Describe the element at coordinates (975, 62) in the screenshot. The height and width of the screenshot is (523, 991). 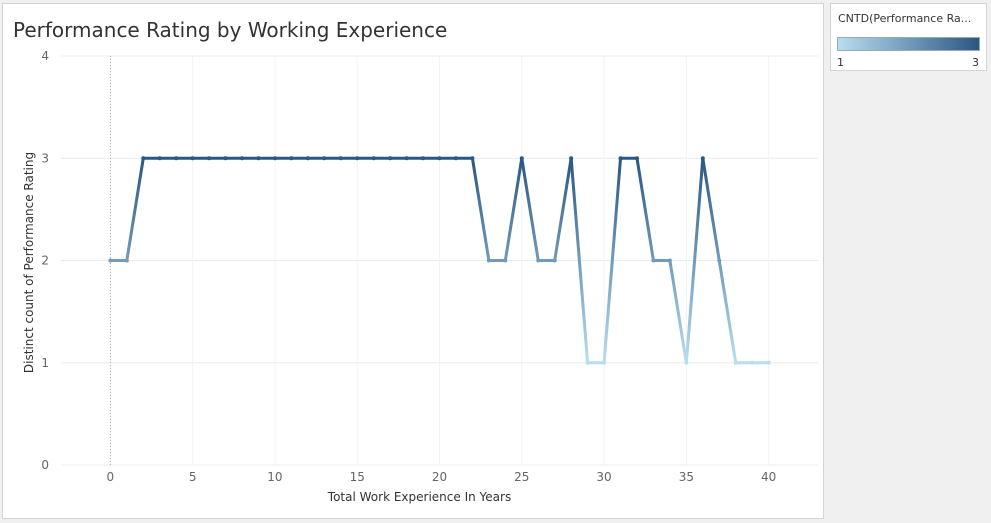
I see `legend-max-label: 3` at that location.